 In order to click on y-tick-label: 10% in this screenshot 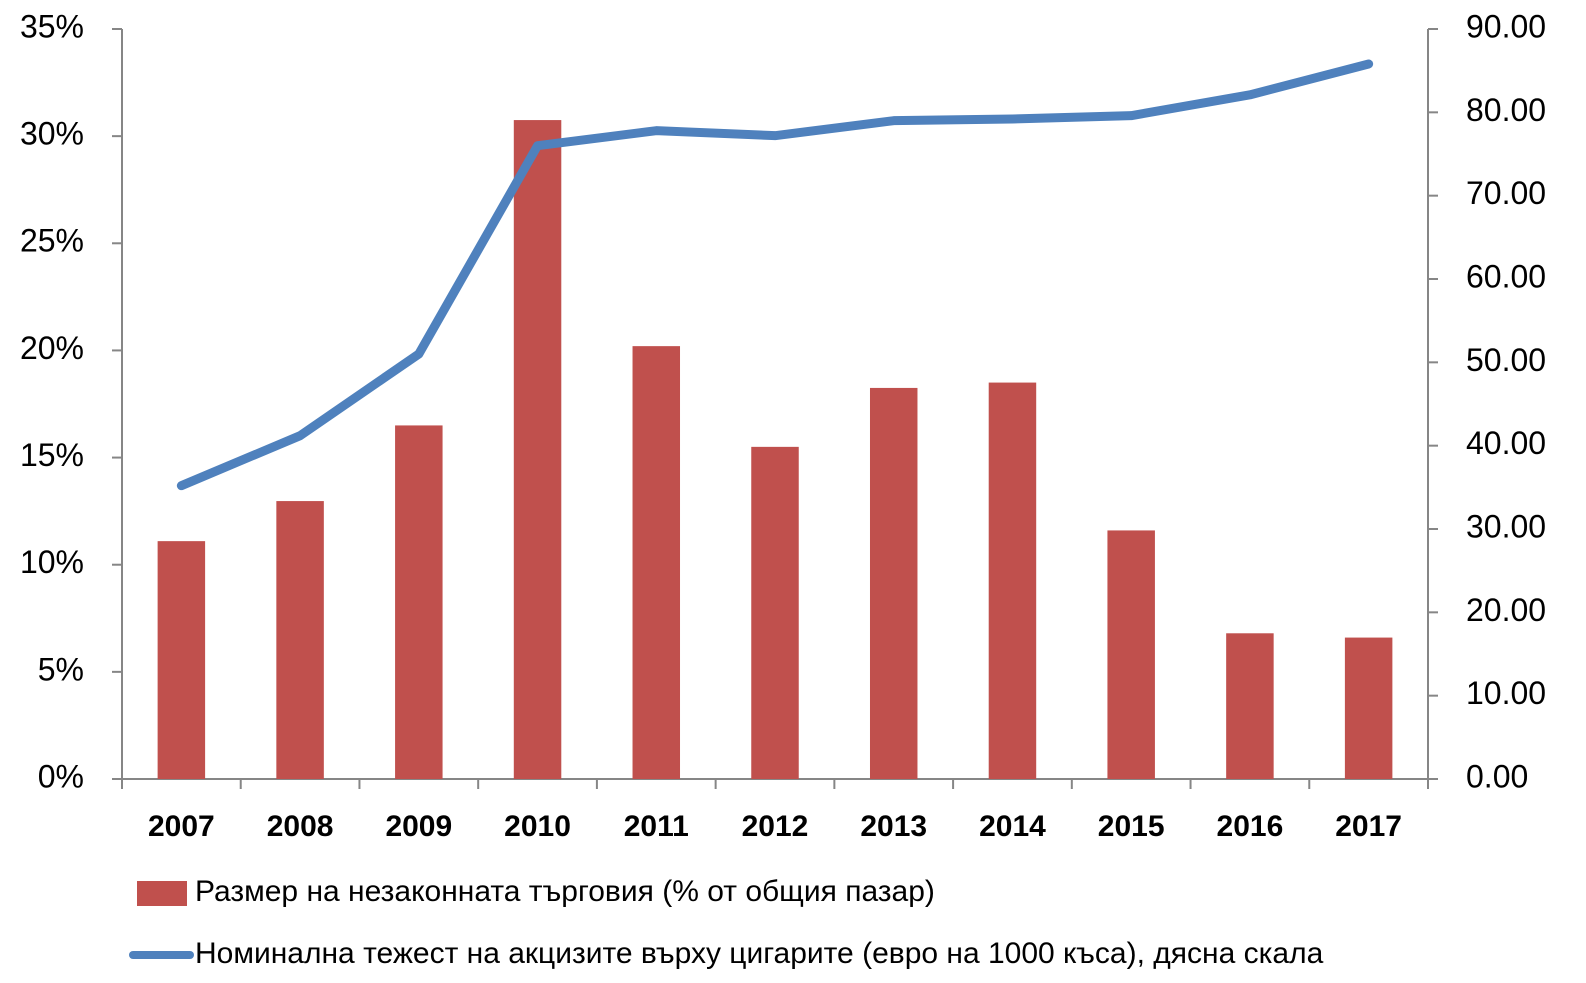, I will do `click(52, 562)`.